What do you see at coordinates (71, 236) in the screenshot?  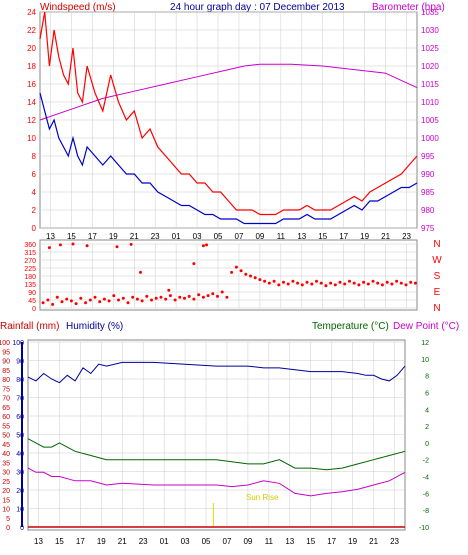 I see `wind-time-label: 15` at bounding box center [71, 236].